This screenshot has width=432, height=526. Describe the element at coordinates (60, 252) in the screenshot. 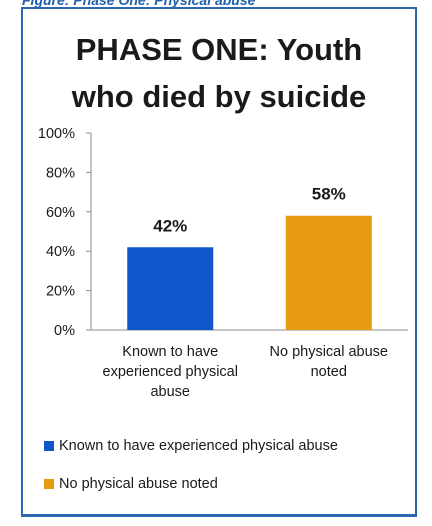

I see `y-tick-label: 40%` at that location.